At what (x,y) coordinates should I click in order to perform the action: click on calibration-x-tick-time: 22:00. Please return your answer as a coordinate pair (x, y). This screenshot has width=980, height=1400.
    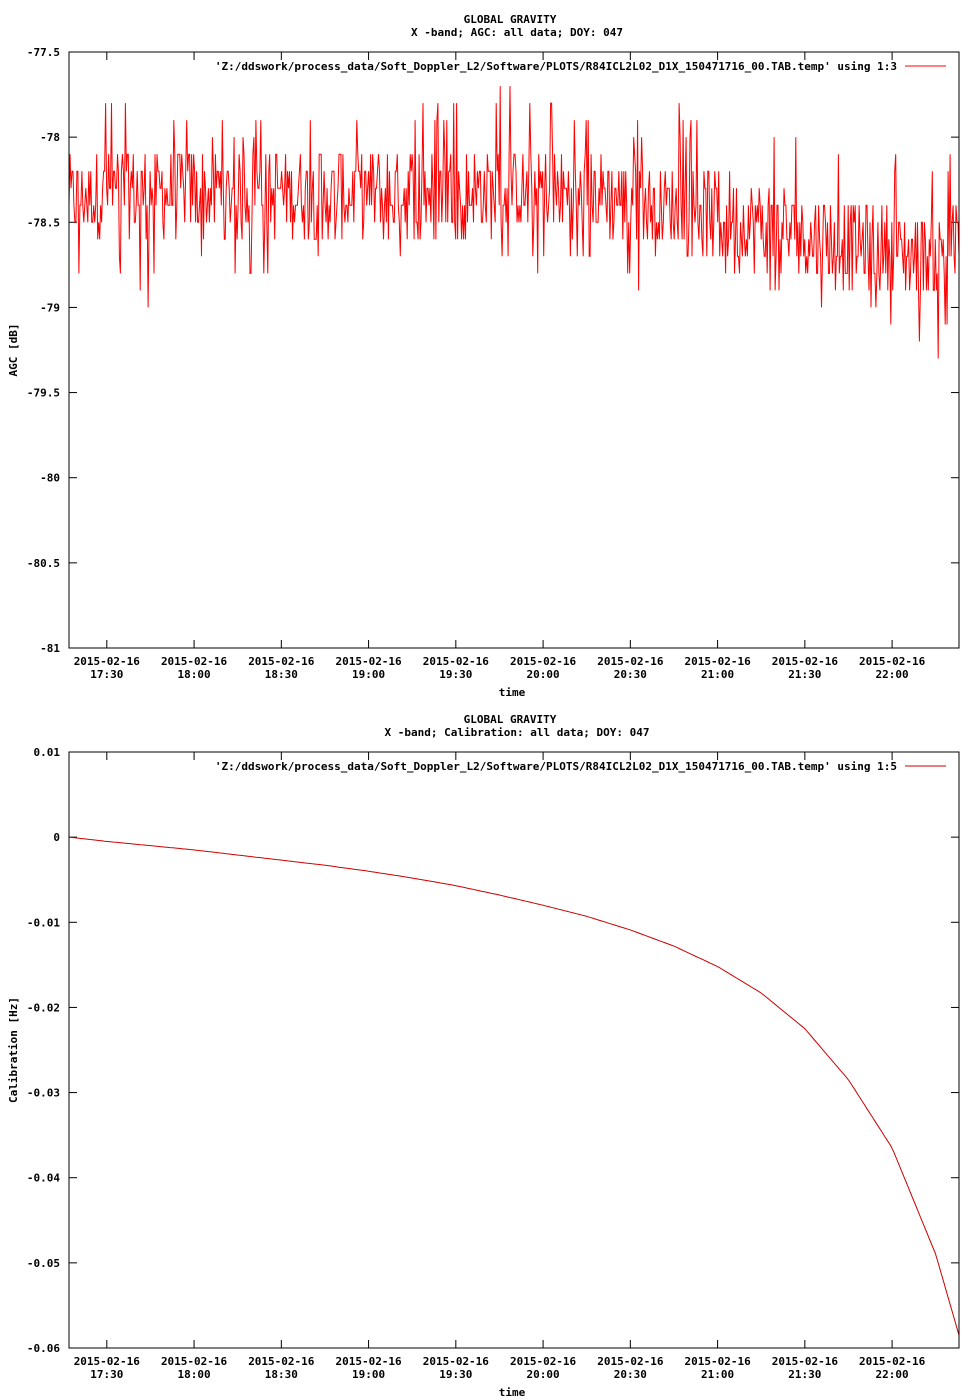
    Looking at the image, I should click on (892, 1374).